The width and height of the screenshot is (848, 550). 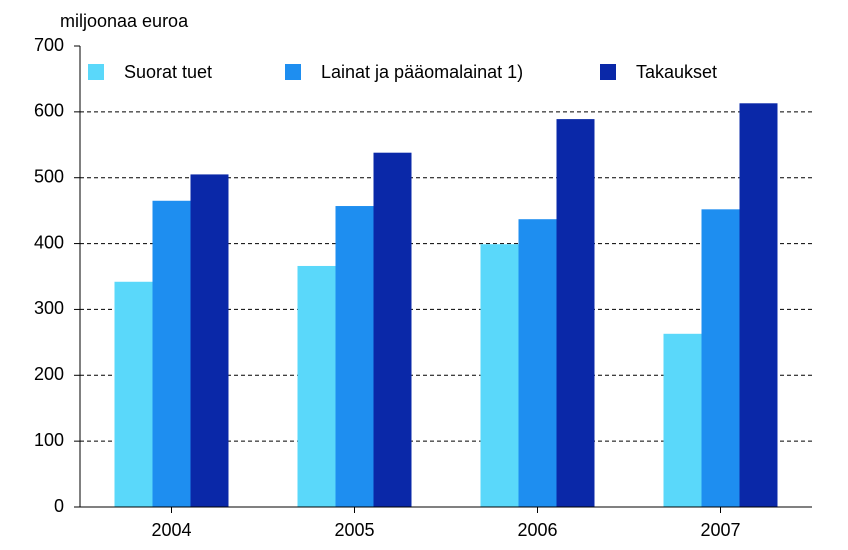 I want to click on y-tick-label: 0, so click(x=59, y=506).